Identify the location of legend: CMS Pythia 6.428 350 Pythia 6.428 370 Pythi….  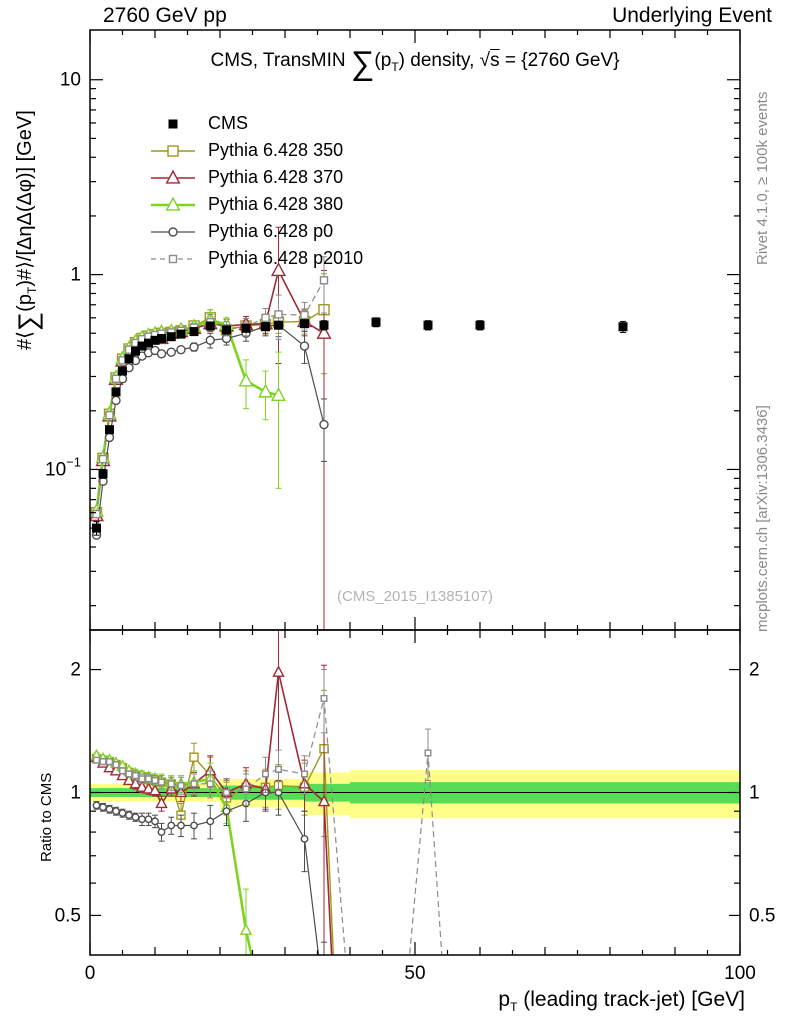
(256, 191).